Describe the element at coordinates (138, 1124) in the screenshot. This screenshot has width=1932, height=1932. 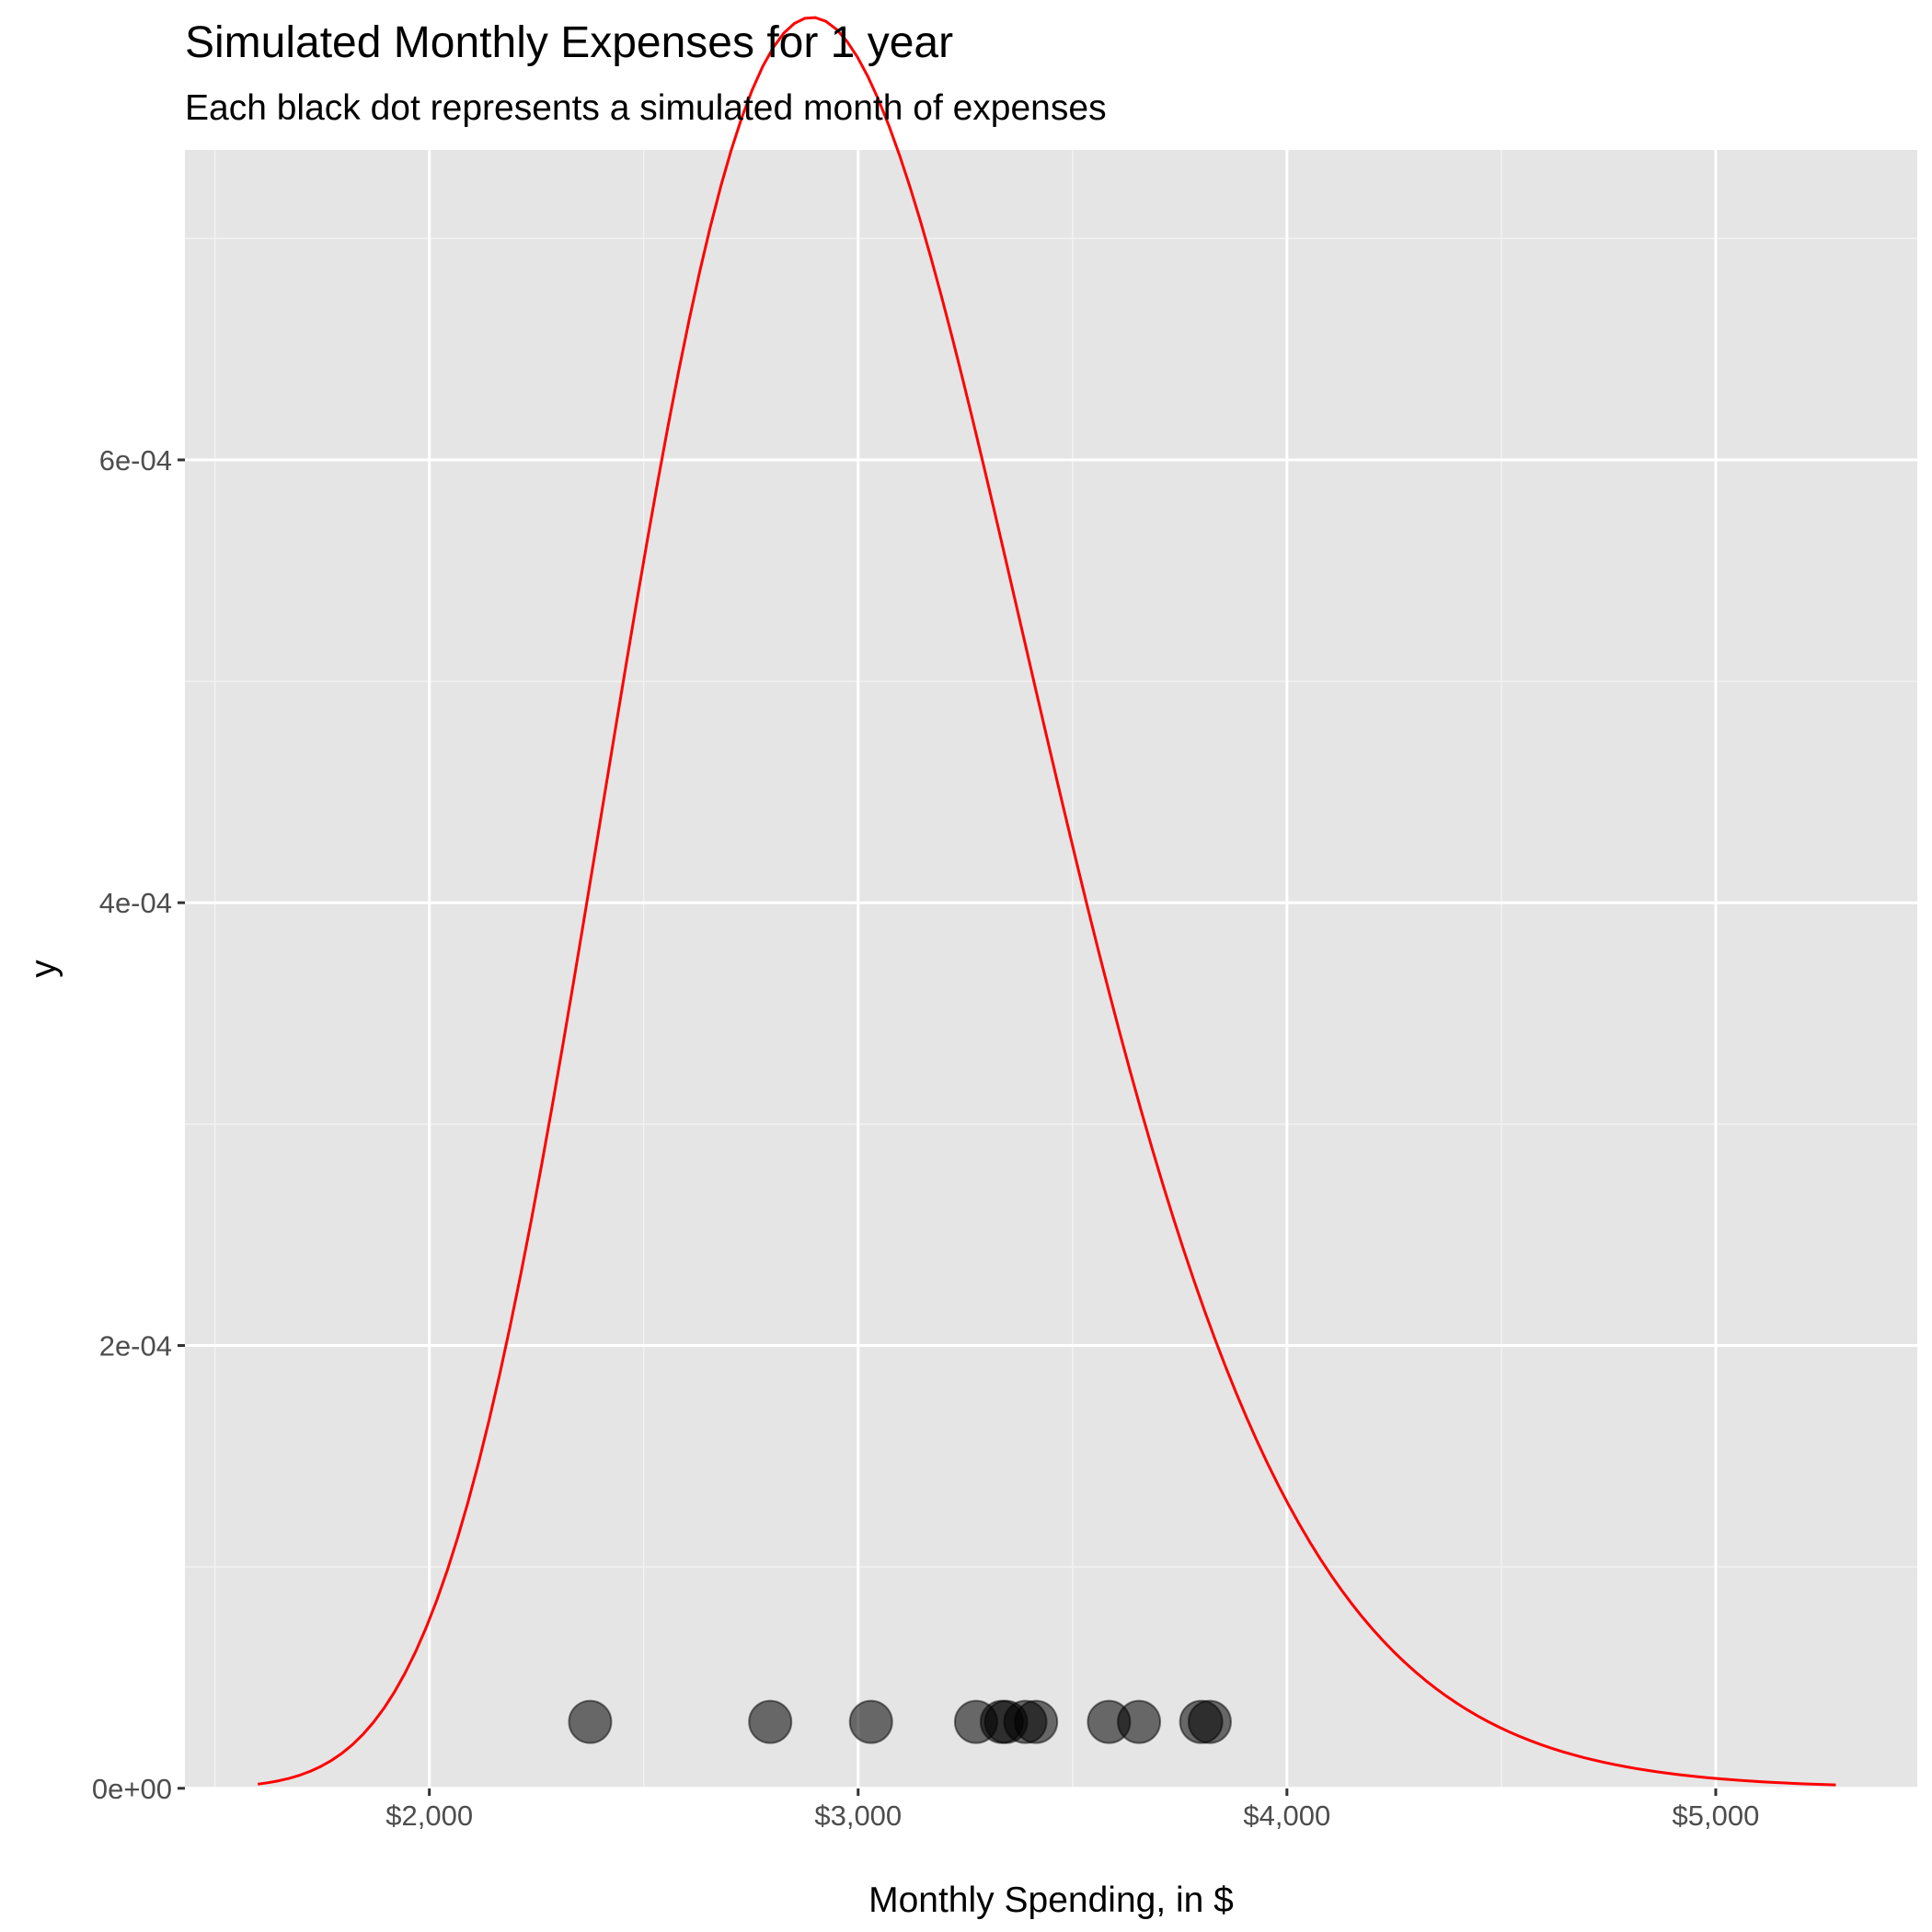
I see `y-axis: 0e+00 2e-04 4e-04 6e-04` at that location.